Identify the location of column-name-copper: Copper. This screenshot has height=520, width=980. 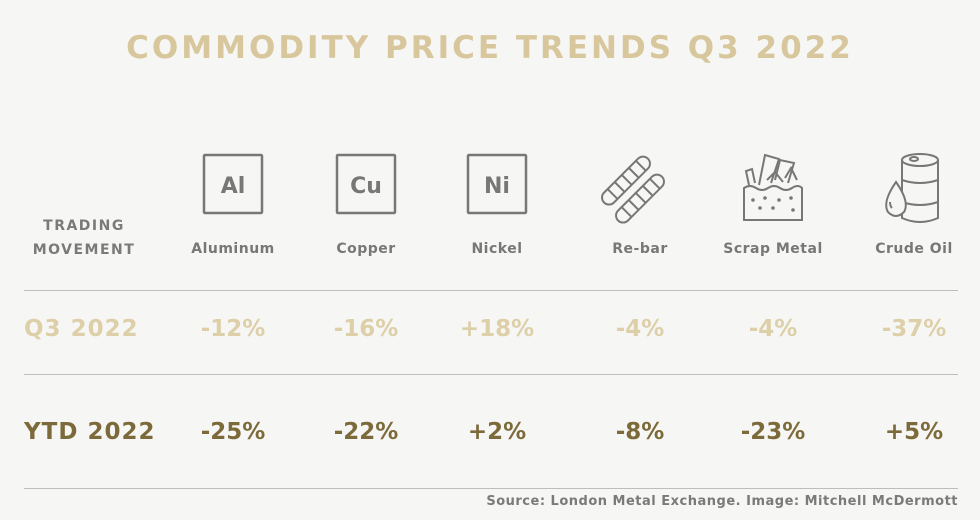
(366, 249).